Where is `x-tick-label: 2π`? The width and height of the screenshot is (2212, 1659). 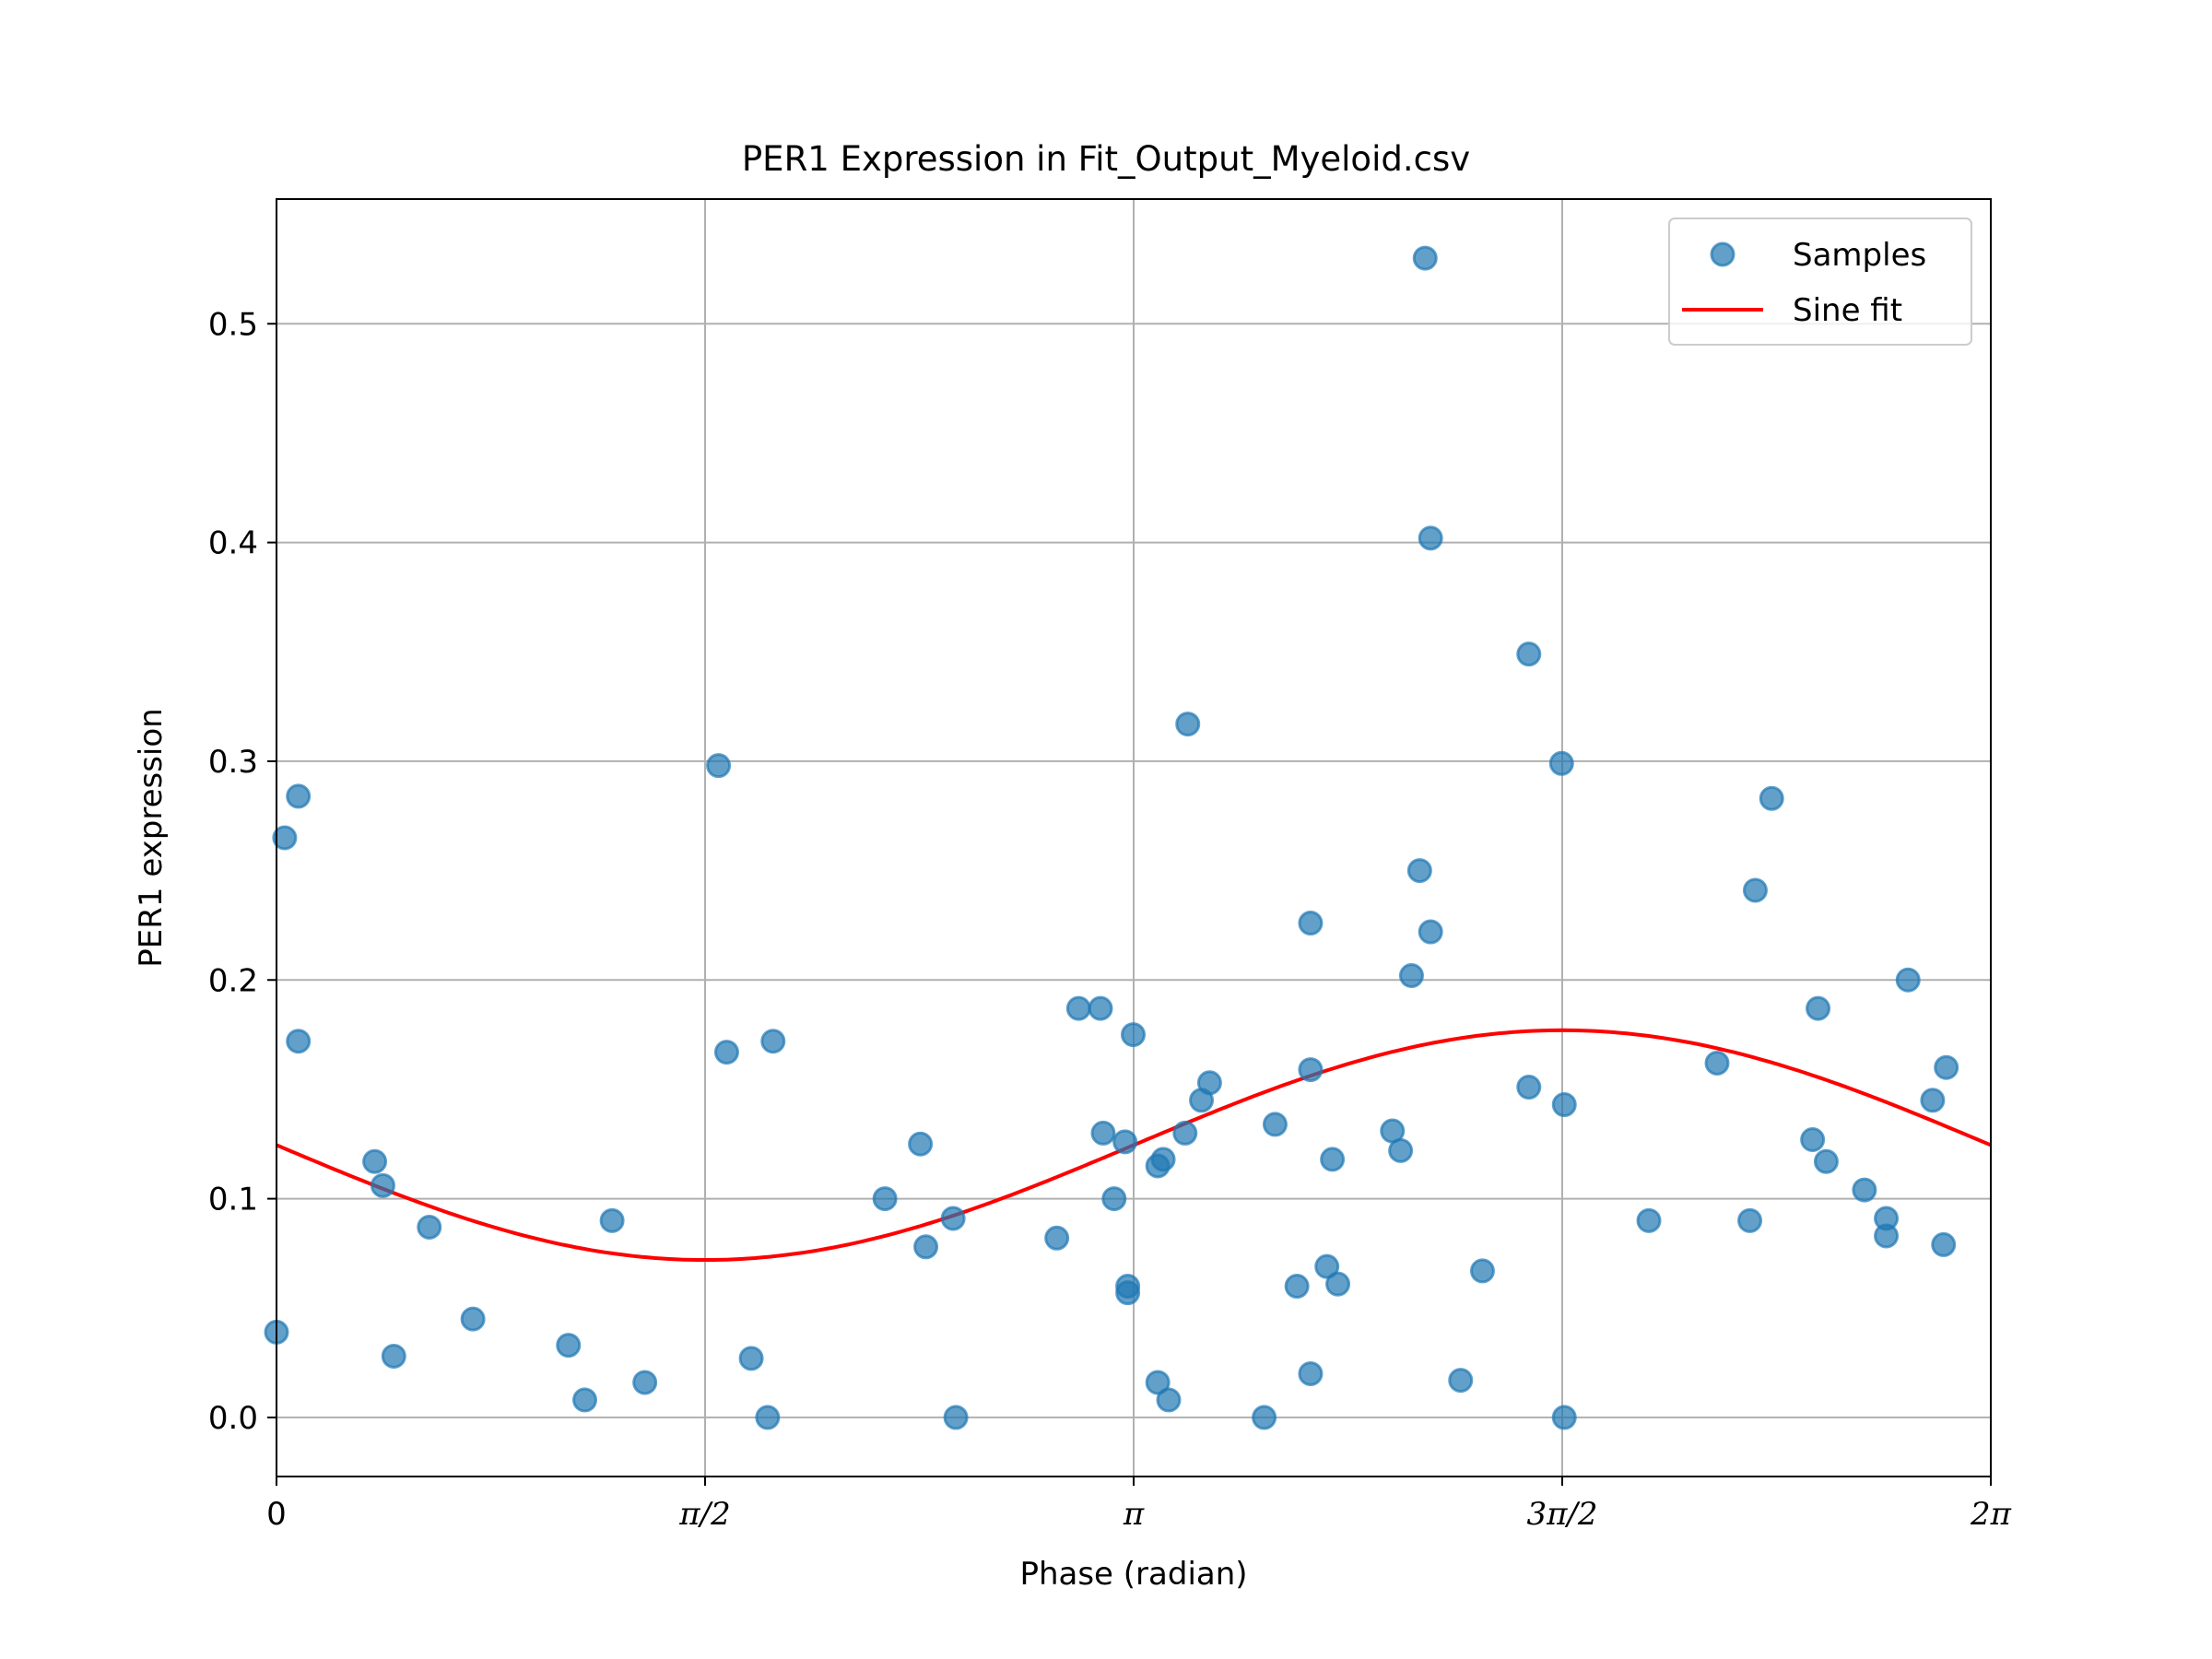 x-tick-label: 2π is located at coordinates (1991, 1514).